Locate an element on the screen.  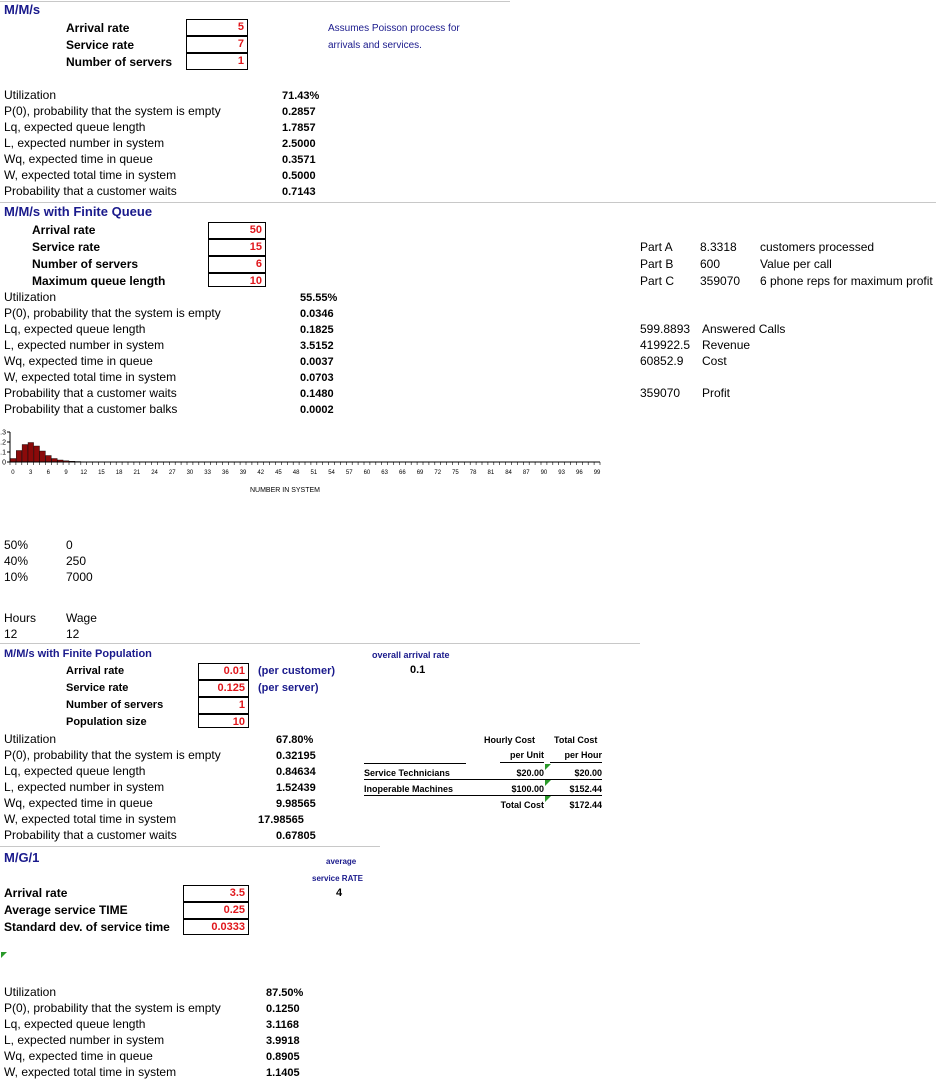
mg1-service-input: 0.25 is located at coordinates (216, 910).